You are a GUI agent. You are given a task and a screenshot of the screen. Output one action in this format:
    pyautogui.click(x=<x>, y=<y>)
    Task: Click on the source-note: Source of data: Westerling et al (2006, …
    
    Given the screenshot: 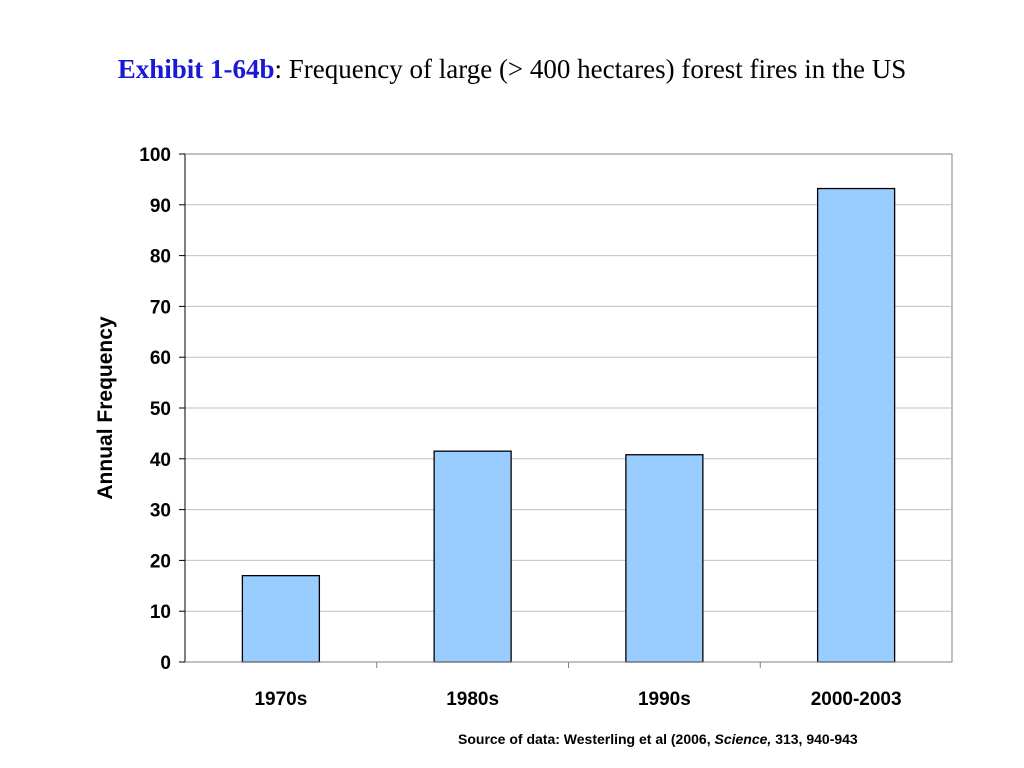 What is the action you would take?
    pyautogui.click(x=658, y=739)
    